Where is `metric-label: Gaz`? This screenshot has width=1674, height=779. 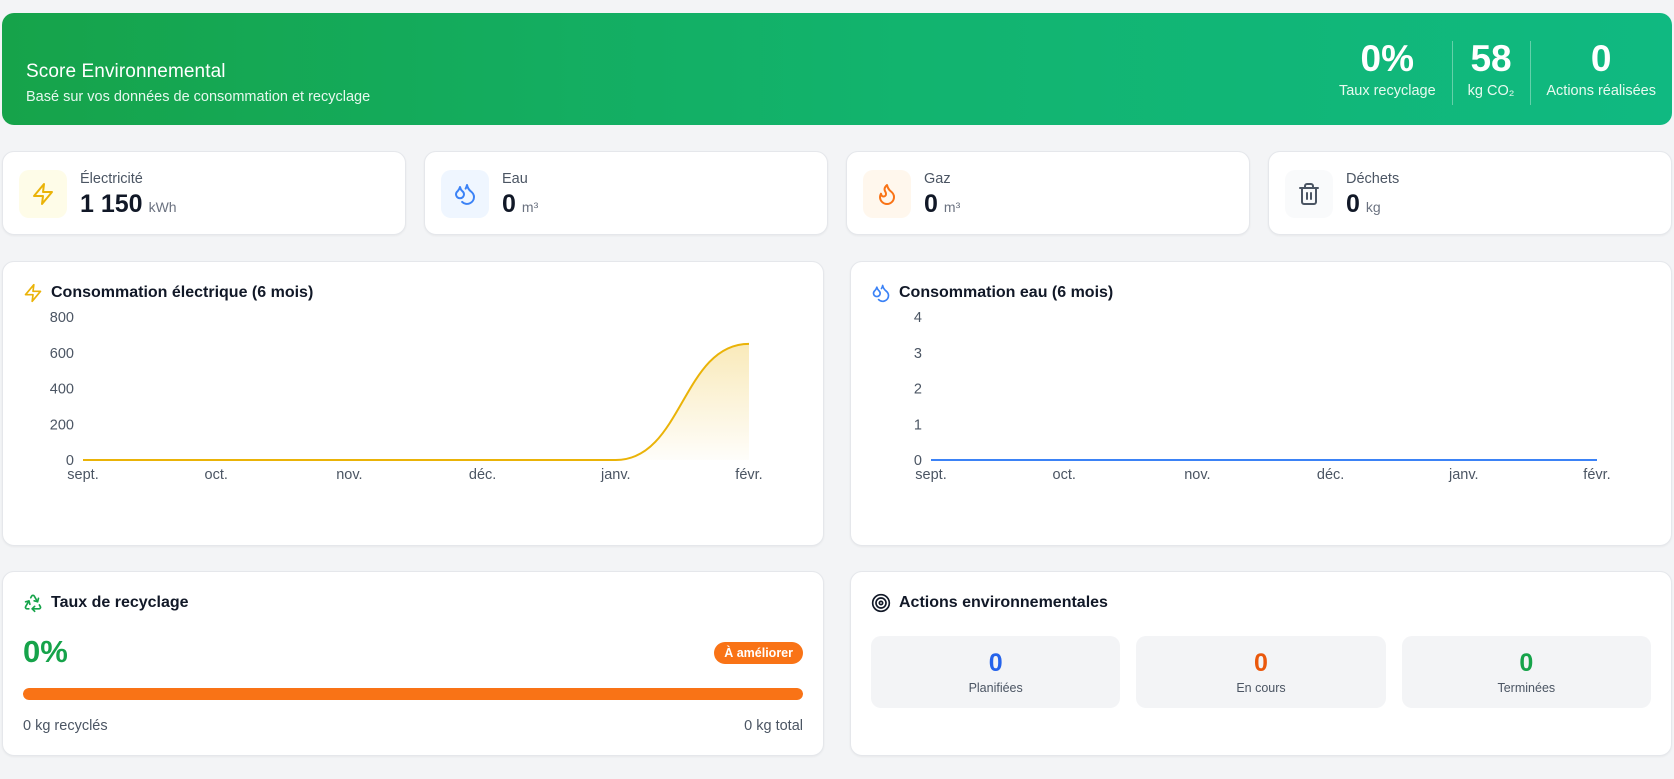
metric-label: Gaz is located at coordinates (937, 179).